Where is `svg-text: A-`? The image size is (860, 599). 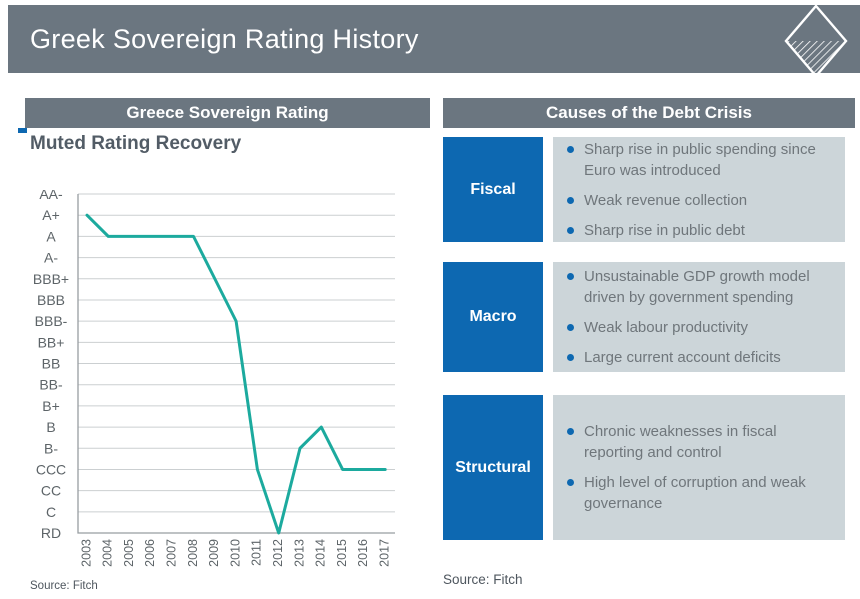
svg-text: A- is located at coordinates (51, 258).